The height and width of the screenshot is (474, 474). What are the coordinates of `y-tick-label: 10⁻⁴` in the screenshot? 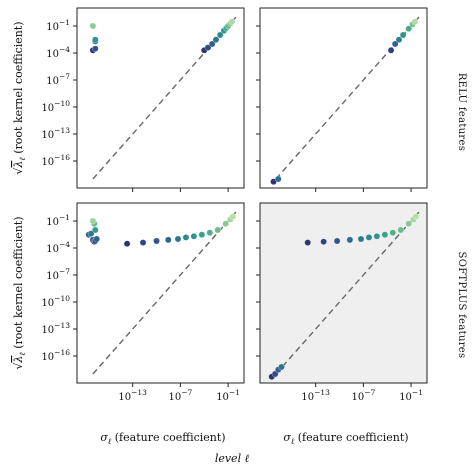 It's located at (58, 52).